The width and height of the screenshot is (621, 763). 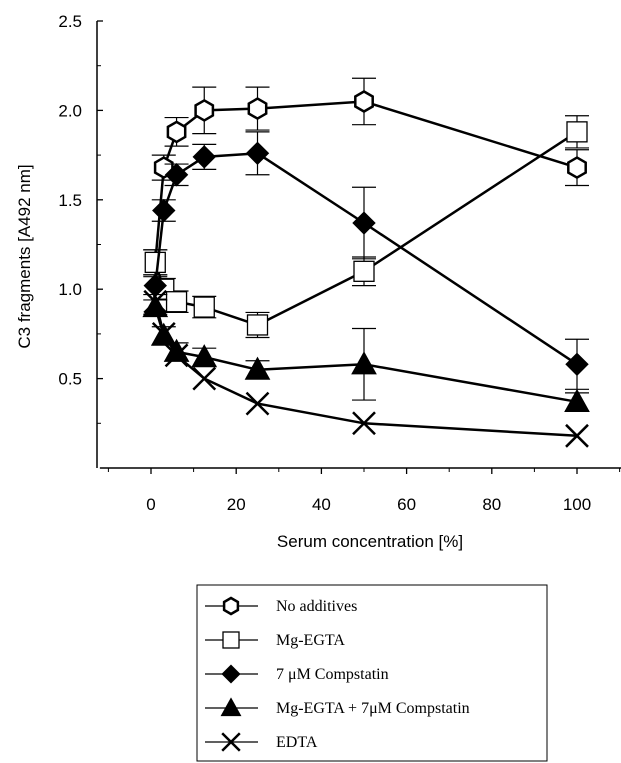 I want to click on legend-entry: Mg-EGTA + 7μM Compstatin, so click(x=337, y=707).